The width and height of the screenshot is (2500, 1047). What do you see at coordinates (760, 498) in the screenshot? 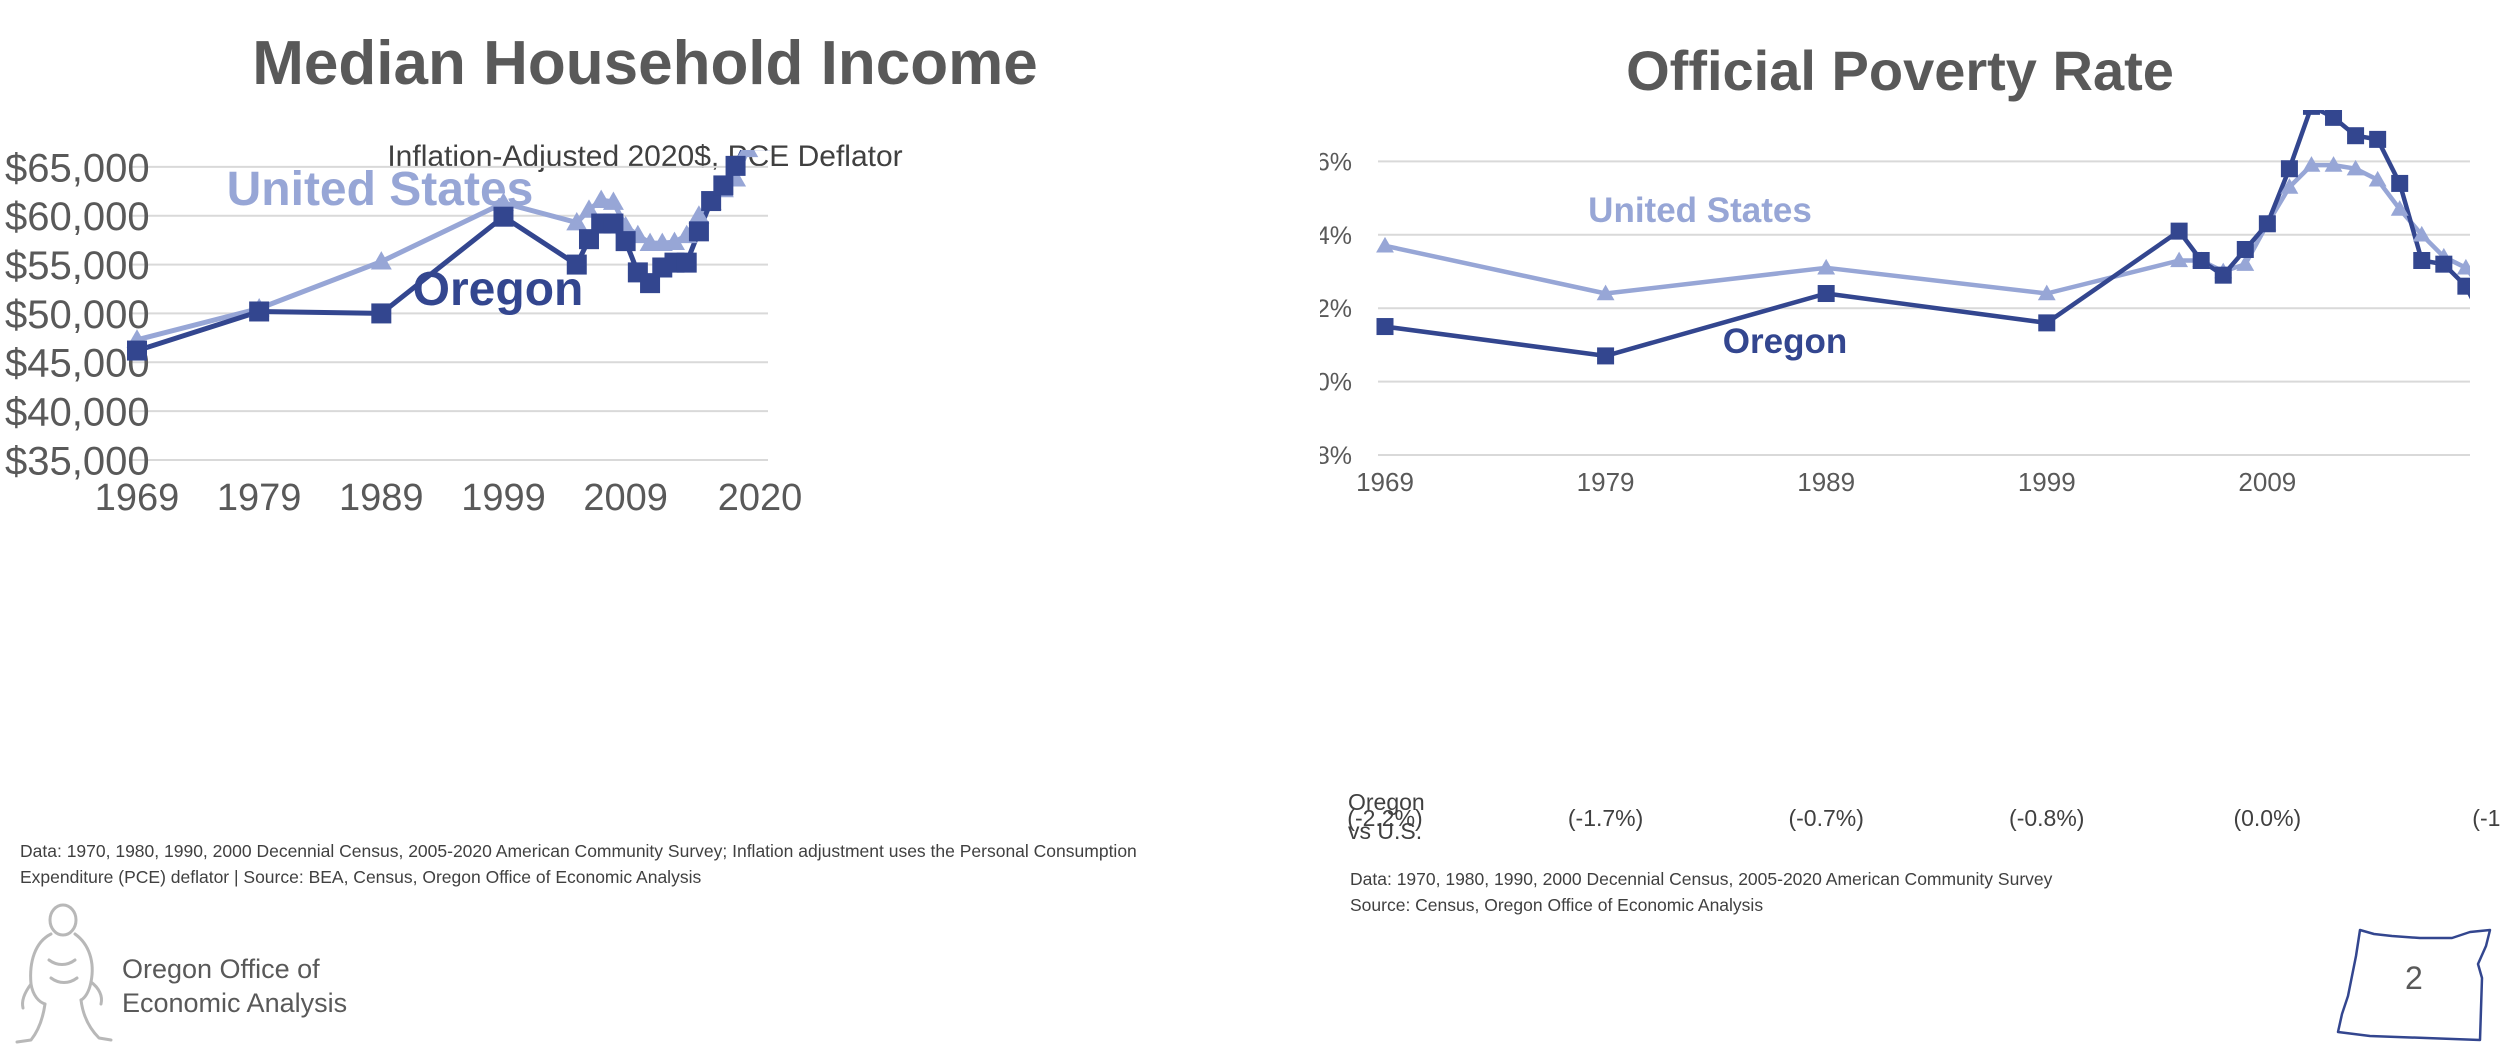
I see `income-x-tick-label: 2020` at bounding box center [760, 498].